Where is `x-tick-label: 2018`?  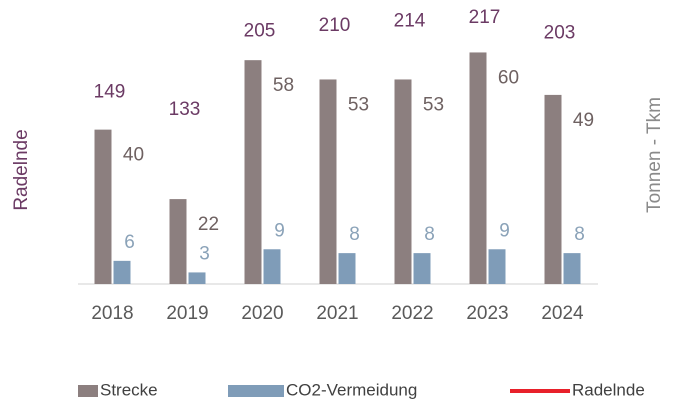 x-tick-label: 2018 is located at coordinates (112, 313).